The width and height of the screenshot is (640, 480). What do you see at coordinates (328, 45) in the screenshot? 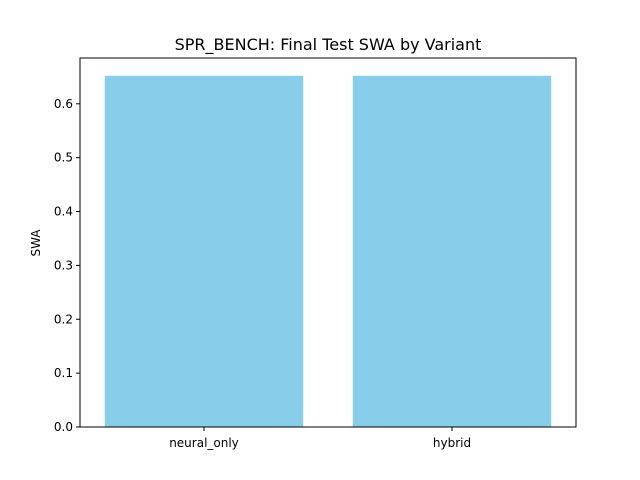
I see `chart-title: SPR_BENCH: Final Test SWA by Variant` at bounding box center [328, 45].